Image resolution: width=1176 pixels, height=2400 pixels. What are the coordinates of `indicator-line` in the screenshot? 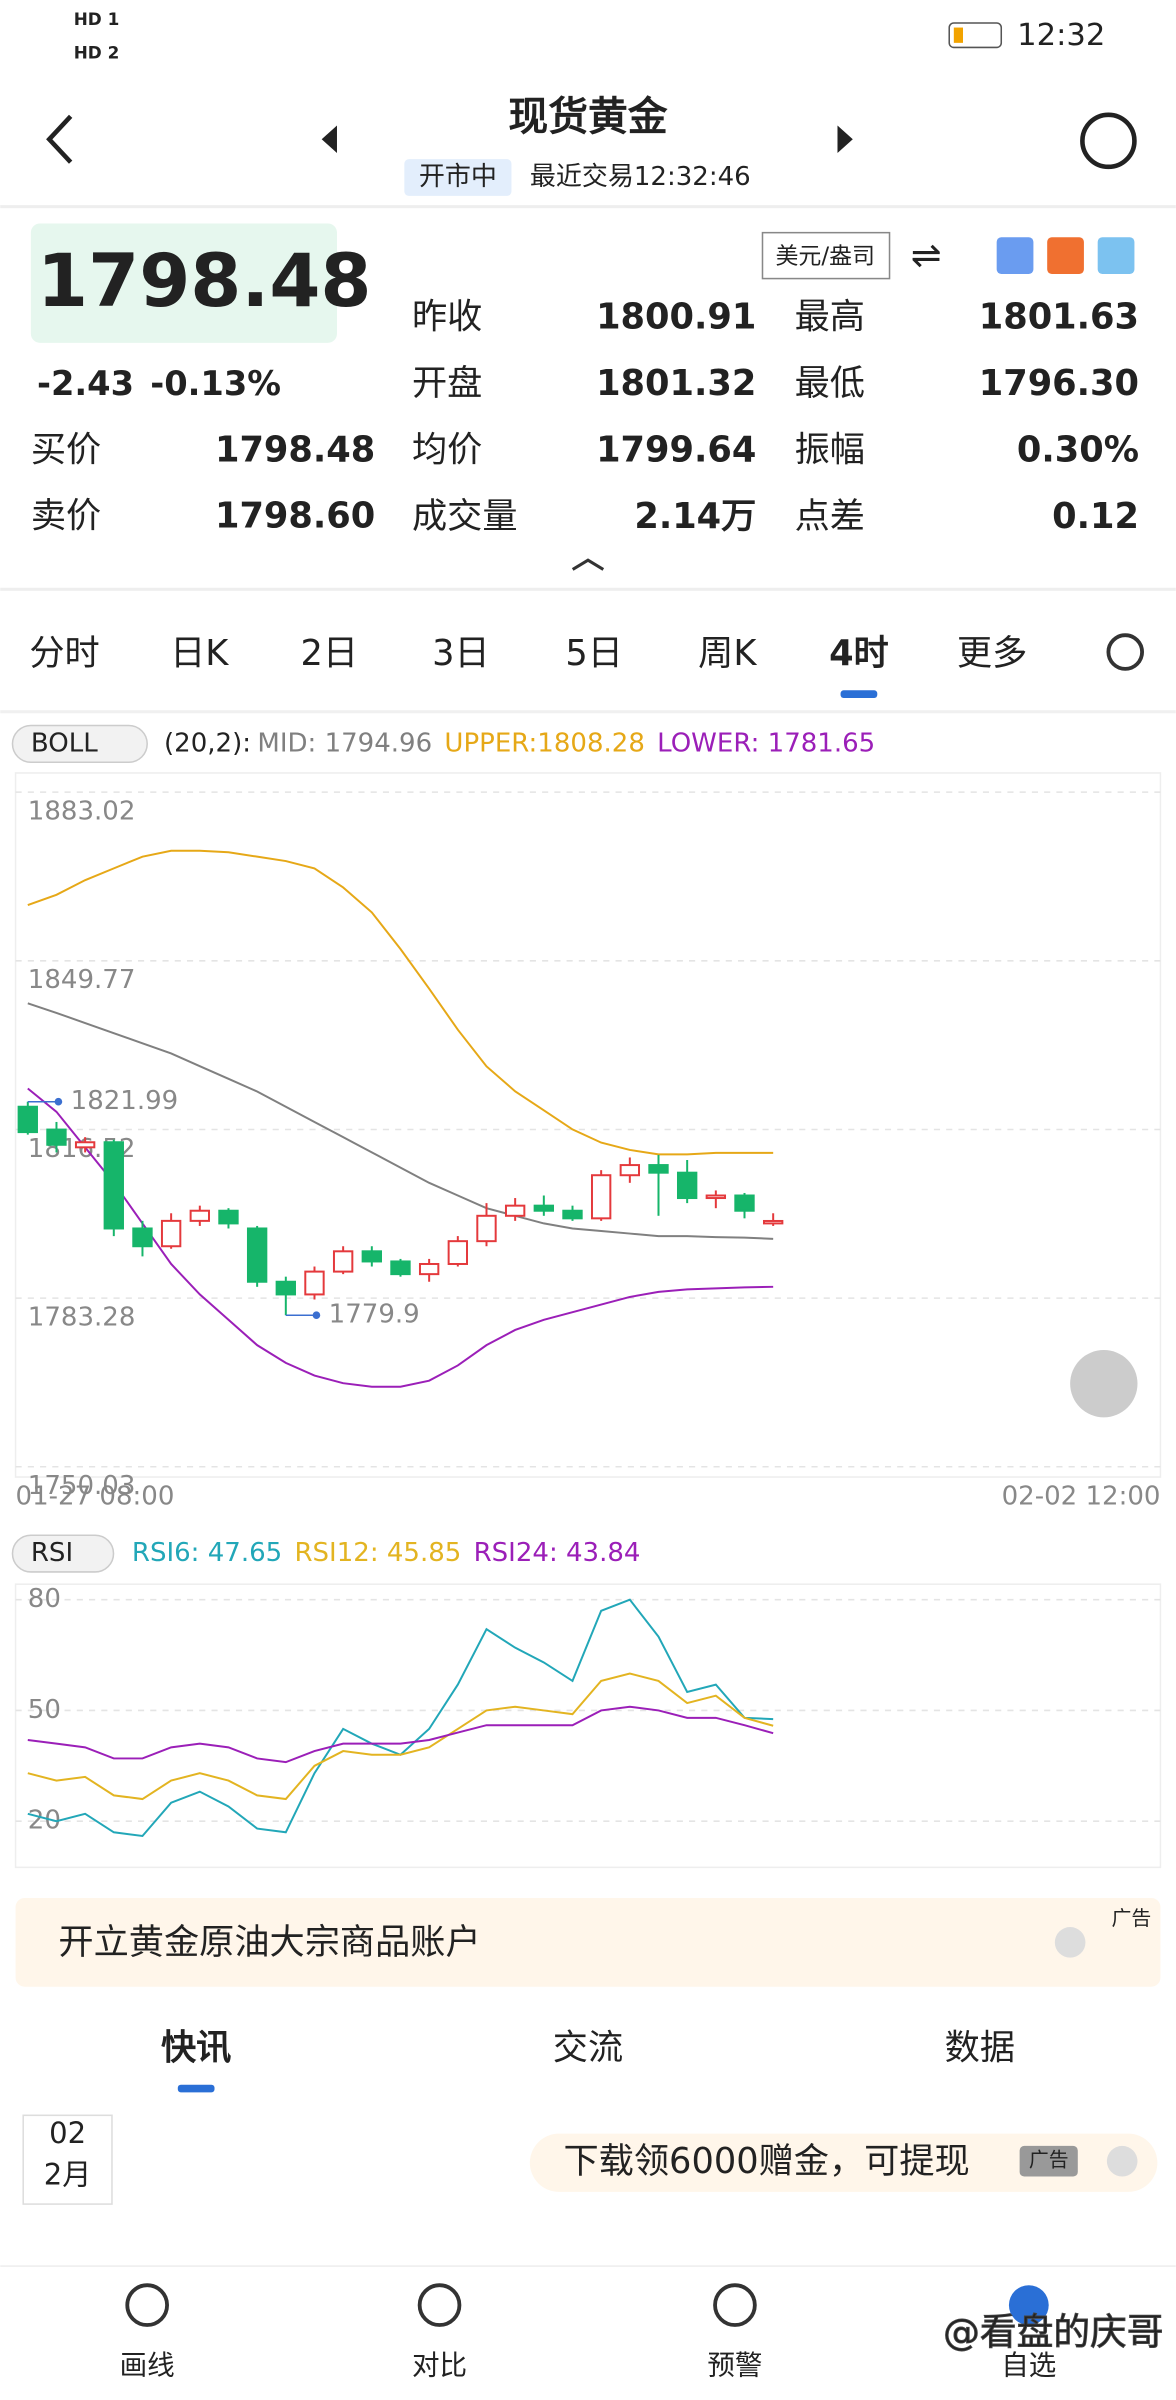 It's located at (400, 1002).